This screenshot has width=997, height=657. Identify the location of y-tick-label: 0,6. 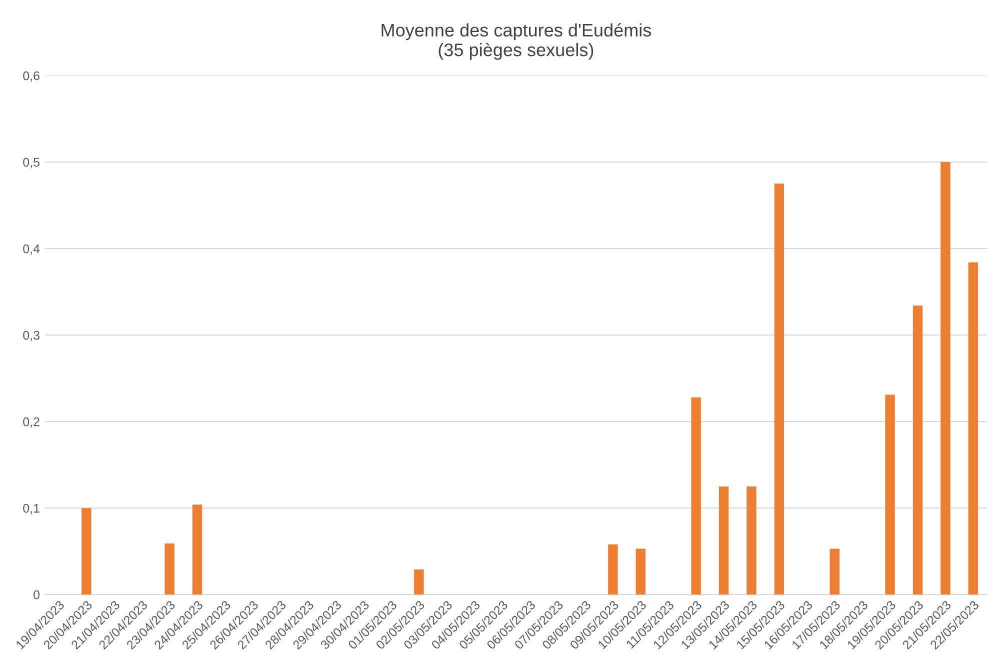
(31, 76).